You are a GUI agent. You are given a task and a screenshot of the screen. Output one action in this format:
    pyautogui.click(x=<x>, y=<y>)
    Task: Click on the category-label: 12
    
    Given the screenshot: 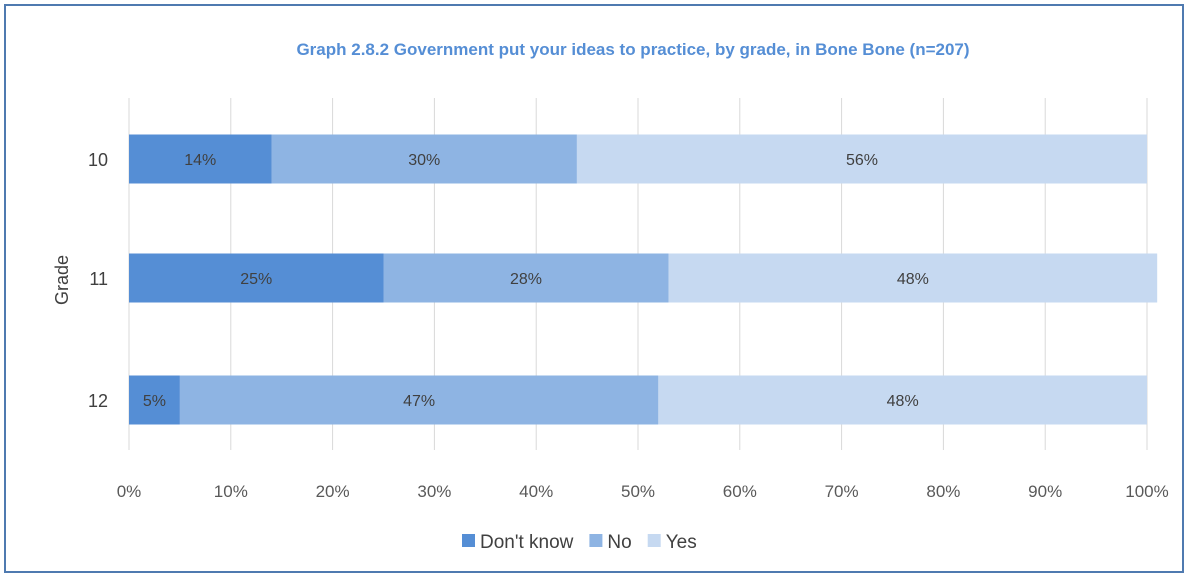 What is the action you would take?
    pyautogui.click(x=98, y=401)
    